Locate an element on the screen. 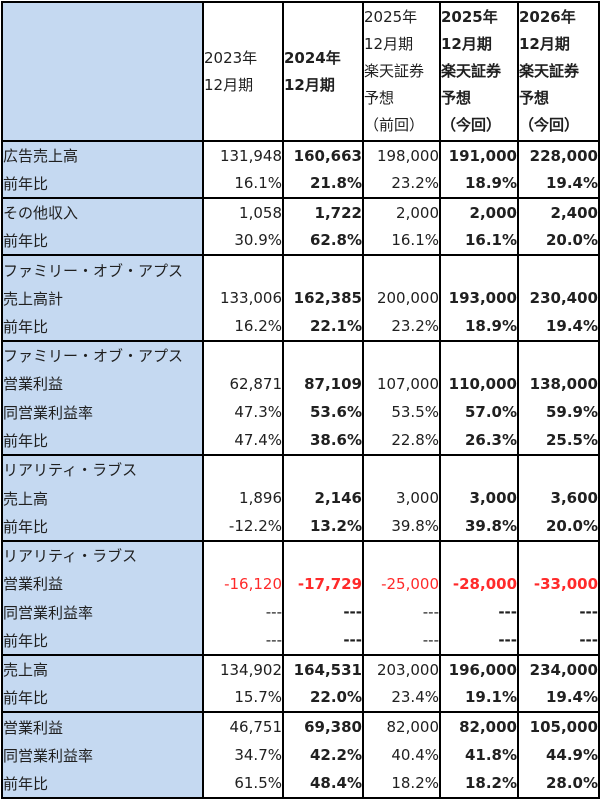 This screenshot has height=801, width=600. table-row: 前年比 61.5% 48.4% 18.2% 18.2% 28.0% is located at coordinates (300, 784).